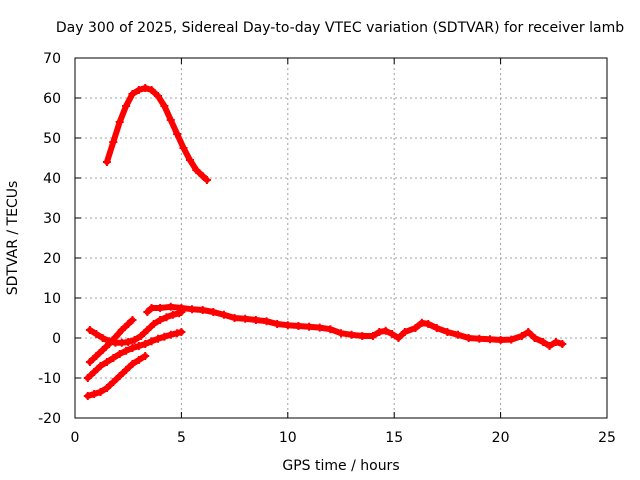 This screenshot has width=640, height=480. What do you see at coordinates (181, 438) in the screenshot?
I see `x-tick-label: 5` at bounding box center [181, 438].